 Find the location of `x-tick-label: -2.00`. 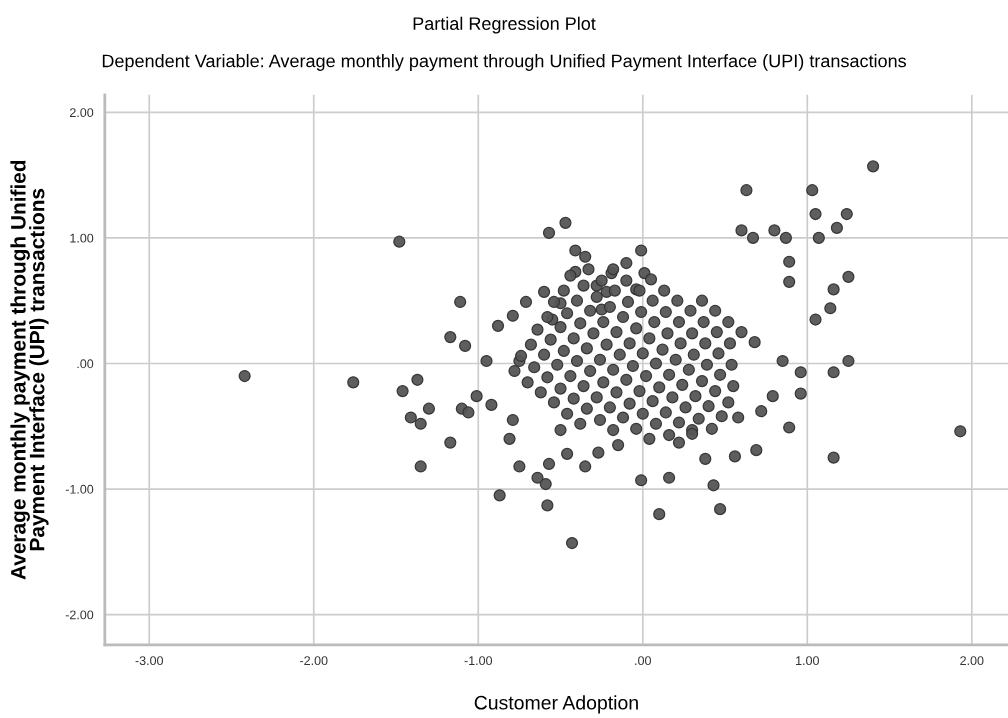

x-tick-label: -2.00 is located at coordinates (314, 661).